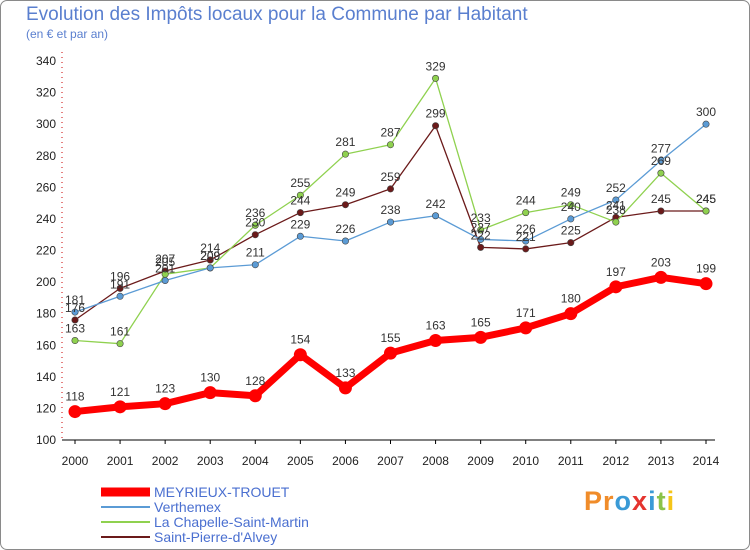  Describe the element at coordinates (215, 537) in the screenshot. I see `legend-label: Saint-Pierre-d'Alvey` at that location.